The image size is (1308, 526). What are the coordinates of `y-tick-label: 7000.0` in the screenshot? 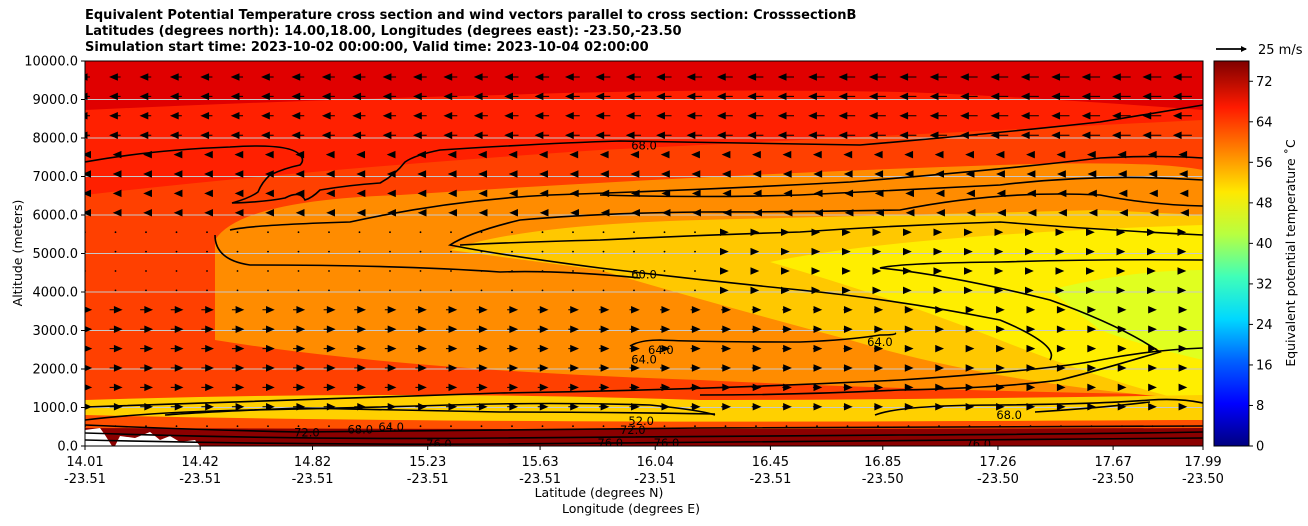 It's located at (56, 177).